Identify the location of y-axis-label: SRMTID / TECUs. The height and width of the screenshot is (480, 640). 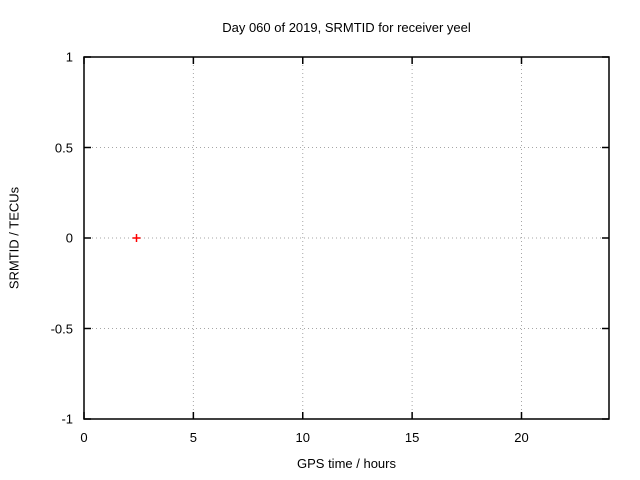
(14, 238).